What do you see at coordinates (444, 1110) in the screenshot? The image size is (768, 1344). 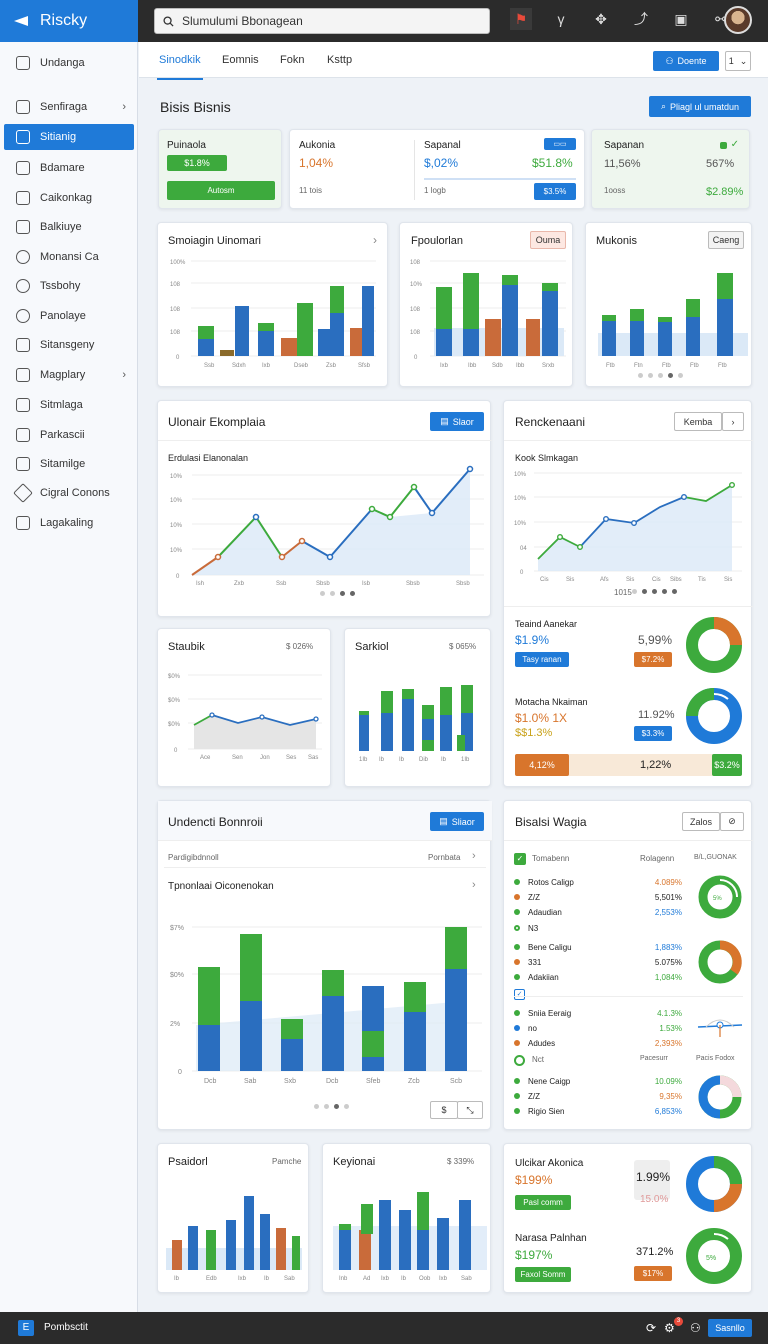 I see `zoom-button: $` at bounding box center [444, 1110].